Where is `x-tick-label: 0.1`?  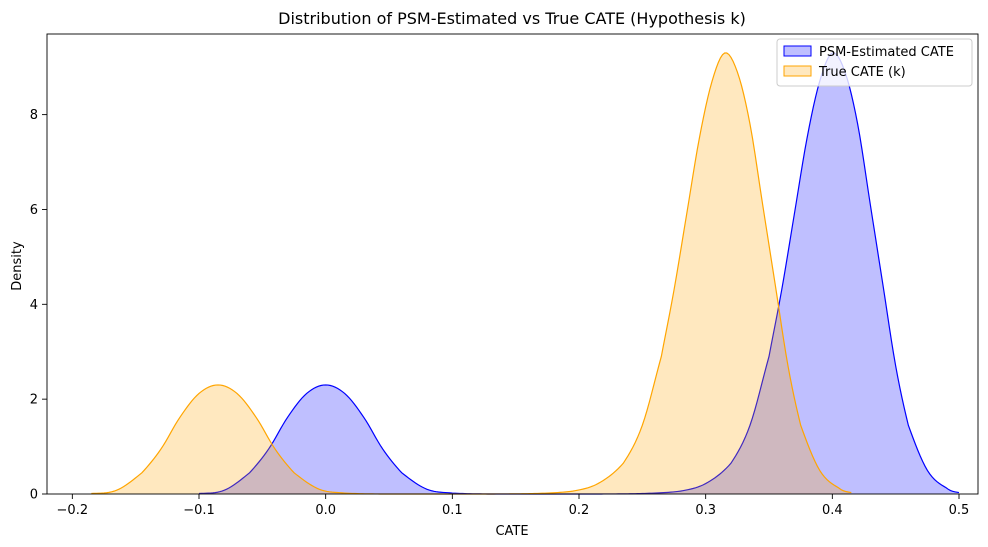 x-tick-label: 0.1 is located at coordinates (452, 510).